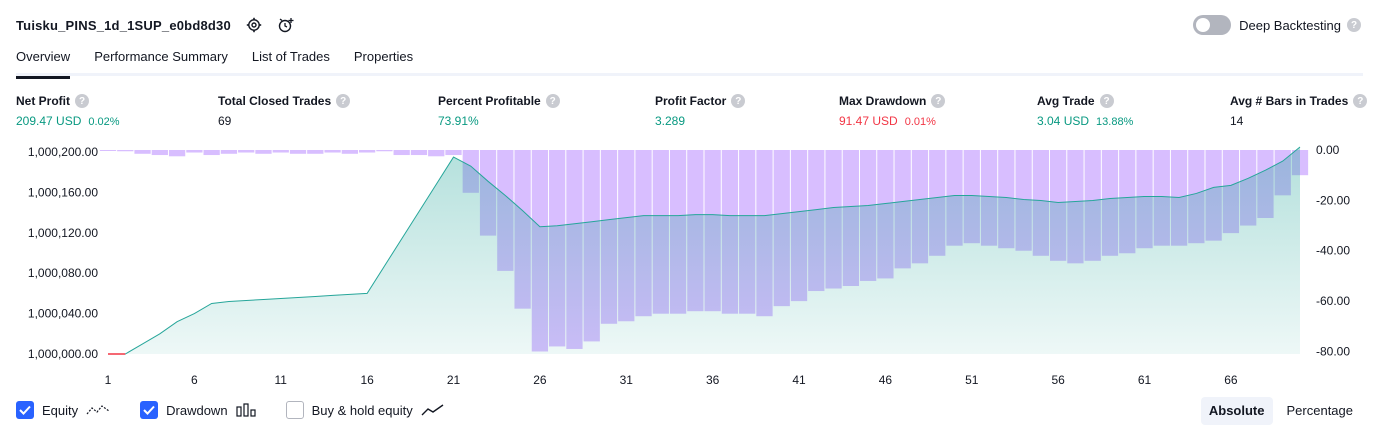 The width and height of the screenshot is (1379, 435). I want to click on metric-label: Percent Profitable, so click(489, 101).